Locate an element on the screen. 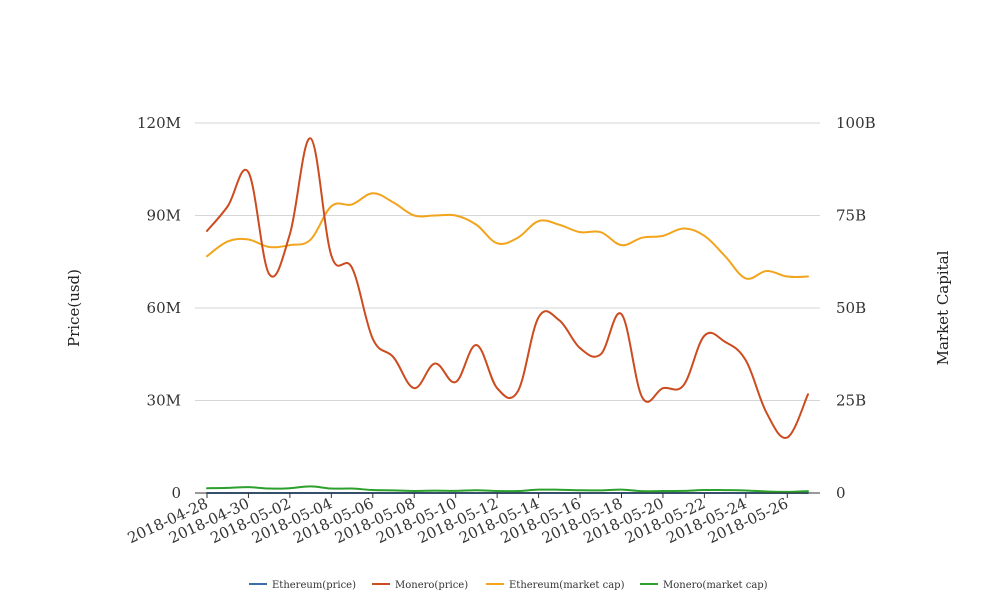 The image size is (1008, 616). left-y-axis-title: Price(usd) is located at coordinates (74, 308).